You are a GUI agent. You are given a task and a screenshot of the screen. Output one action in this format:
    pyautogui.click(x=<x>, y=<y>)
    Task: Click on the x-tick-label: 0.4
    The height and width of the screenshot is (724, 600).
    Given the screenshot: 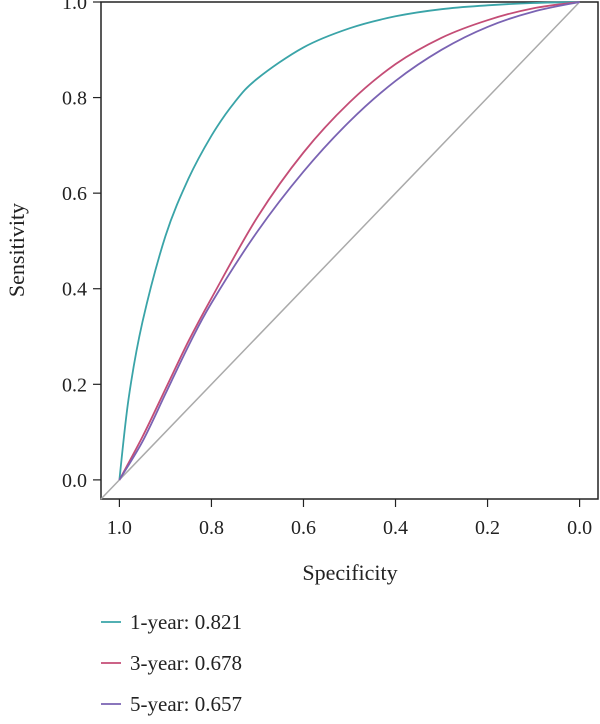 What is the action you would take?
    pyautogui.click(x=395, y=528)
    